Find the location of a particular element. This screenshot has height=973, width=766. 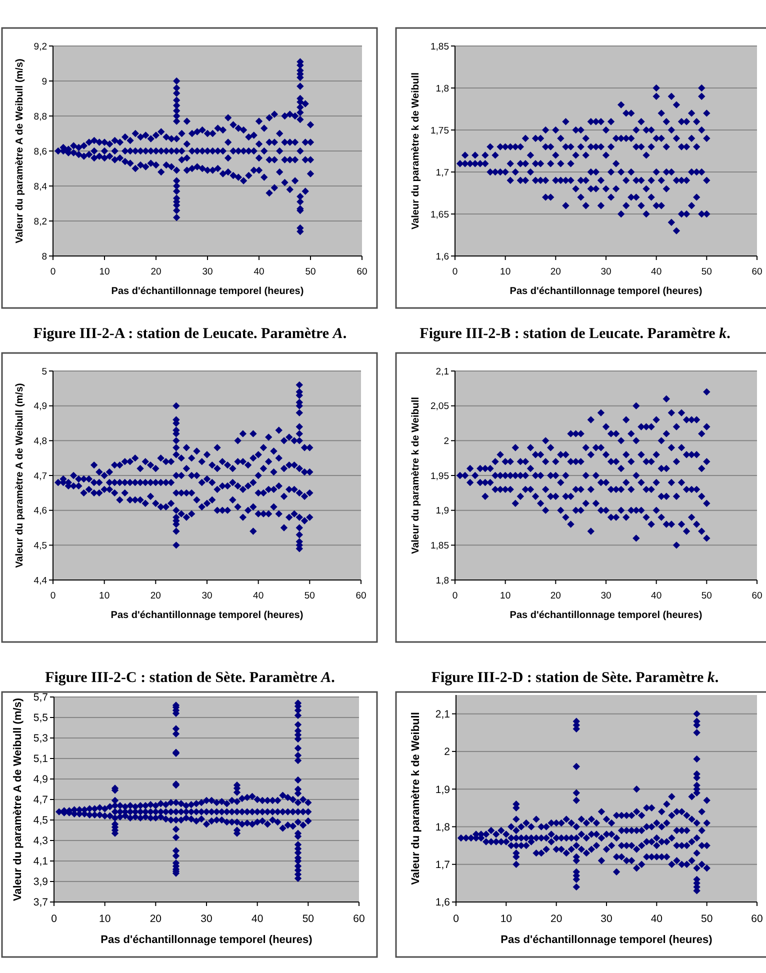

y-tick-label: 9,2 is located at coordinates (40, 46).